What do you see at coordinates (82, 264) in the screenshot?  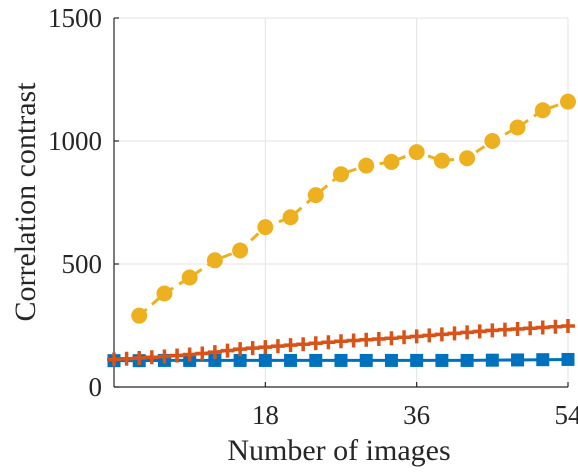 I see `y-tick-label: 500` at bounding box center [82, 264].